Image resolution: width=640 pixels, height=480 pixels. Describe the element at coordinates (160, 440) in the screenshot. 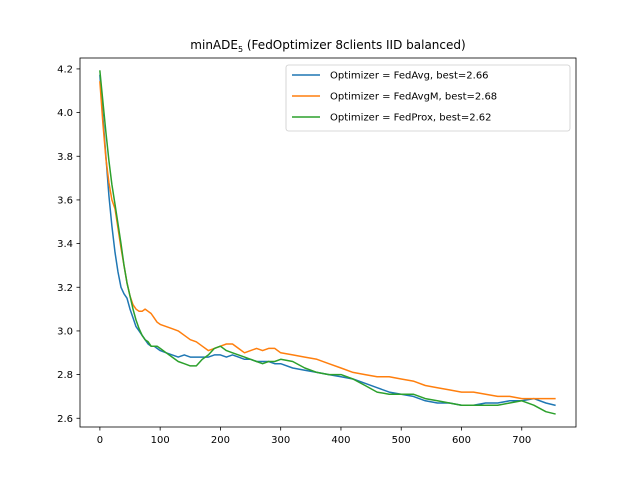

I see `x-tick-label: 100` at that location.